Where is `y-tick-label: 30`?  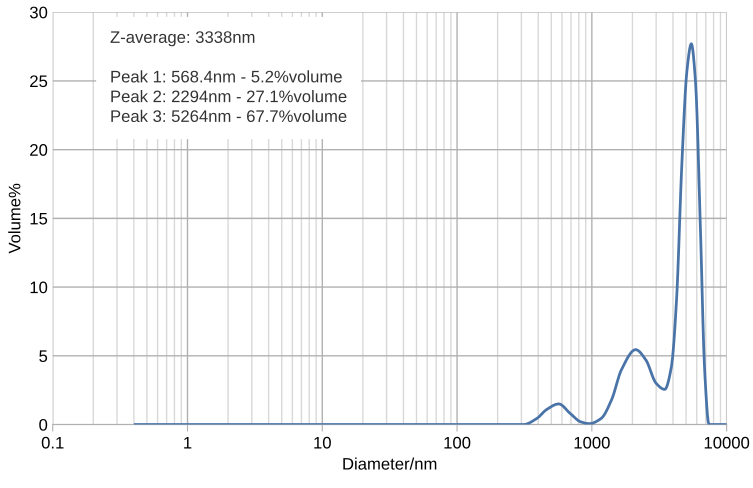
y-tick-label: 30 is located at coordinates (39, 12).